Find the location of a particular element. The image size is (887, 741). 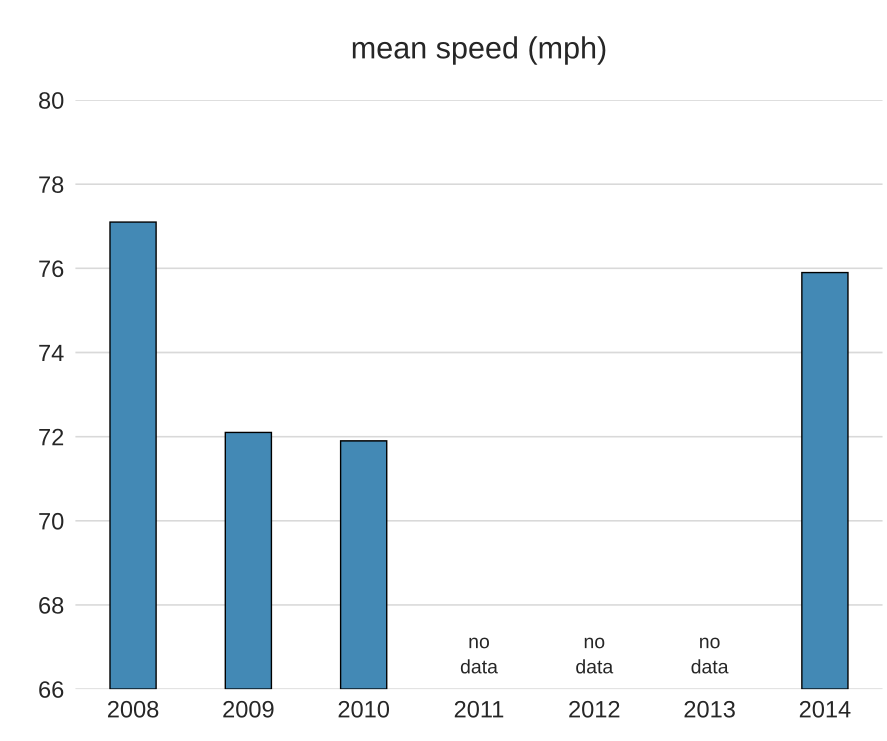

y-tick-label: 70 is located at coordinates (51, 521).